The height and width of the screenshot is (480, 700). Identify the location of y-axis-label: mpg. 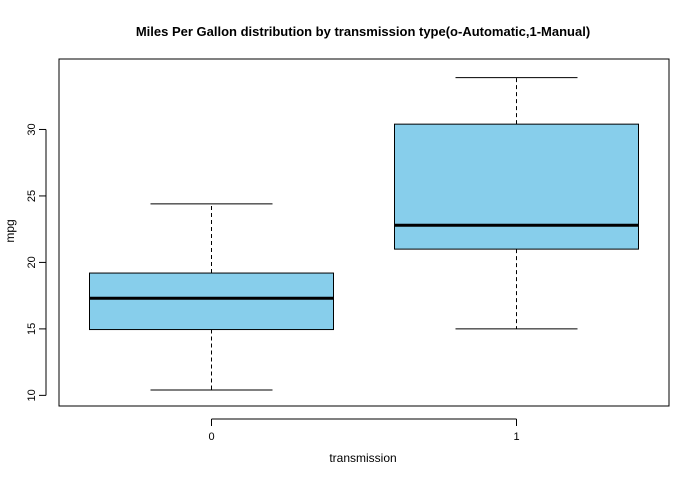
(10, 230).